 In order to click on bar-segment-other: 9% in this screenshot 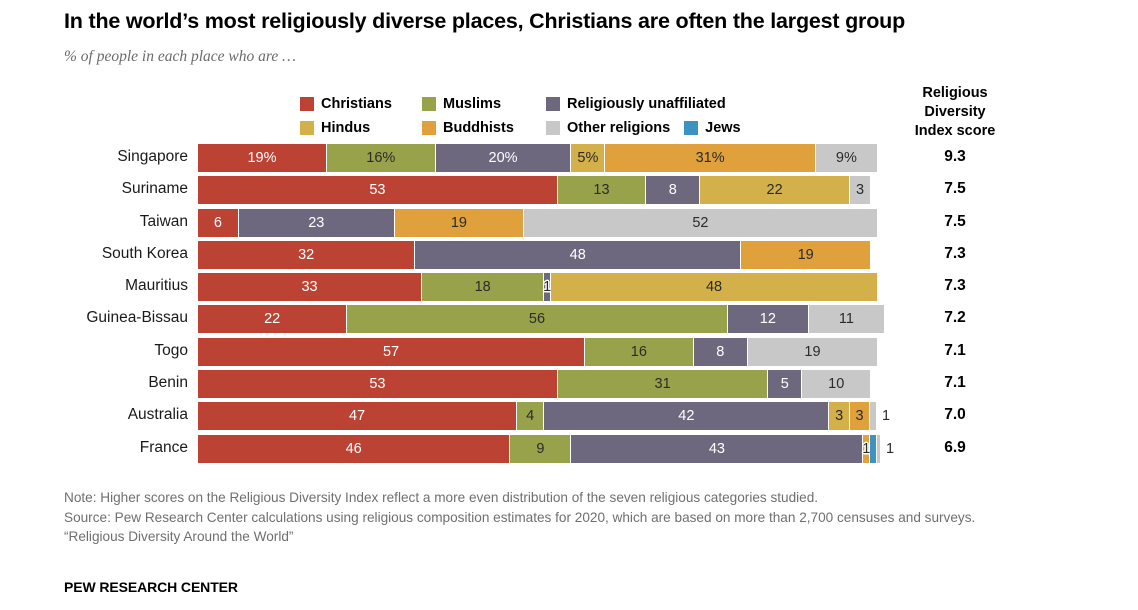, I will do `click(846, 158)`.